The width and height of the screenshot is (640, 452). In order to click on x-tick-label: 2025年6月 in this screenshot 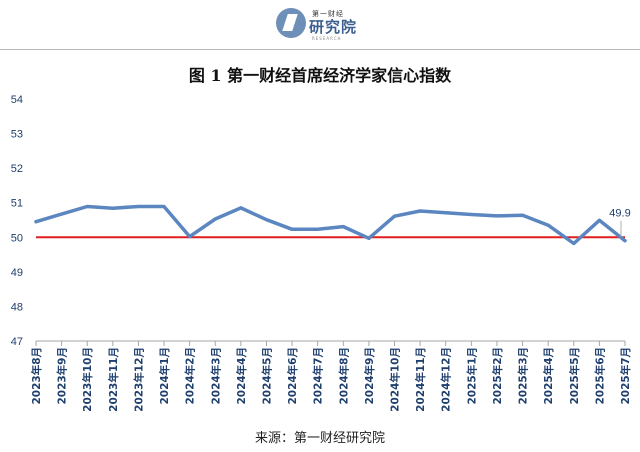, I will do `click(599, 376)`.